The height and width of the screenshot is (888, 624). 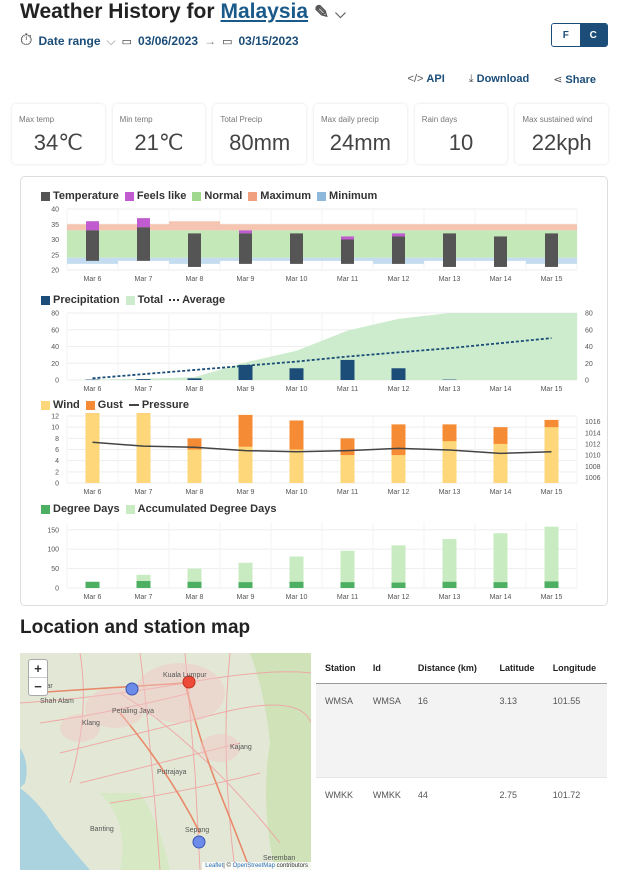 I want to click on y-tick-label: 6, so click(x=57, y=450).